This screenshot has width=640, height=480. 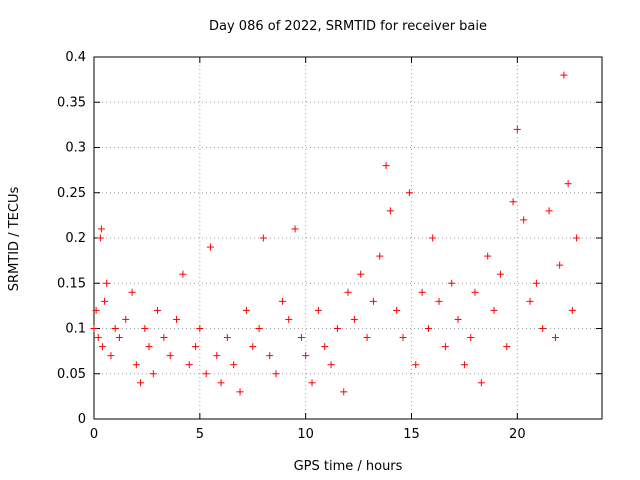 I want to click on x-tick-label: 10, so click(x=305, y=434).